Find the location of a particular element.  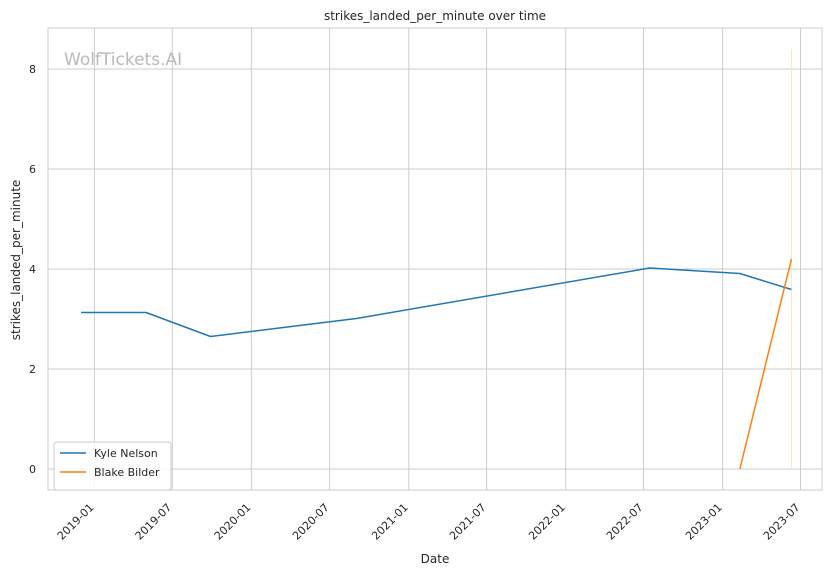

legend: Kyle Nelson Blake Bilder is located at coordinates (112, 466).